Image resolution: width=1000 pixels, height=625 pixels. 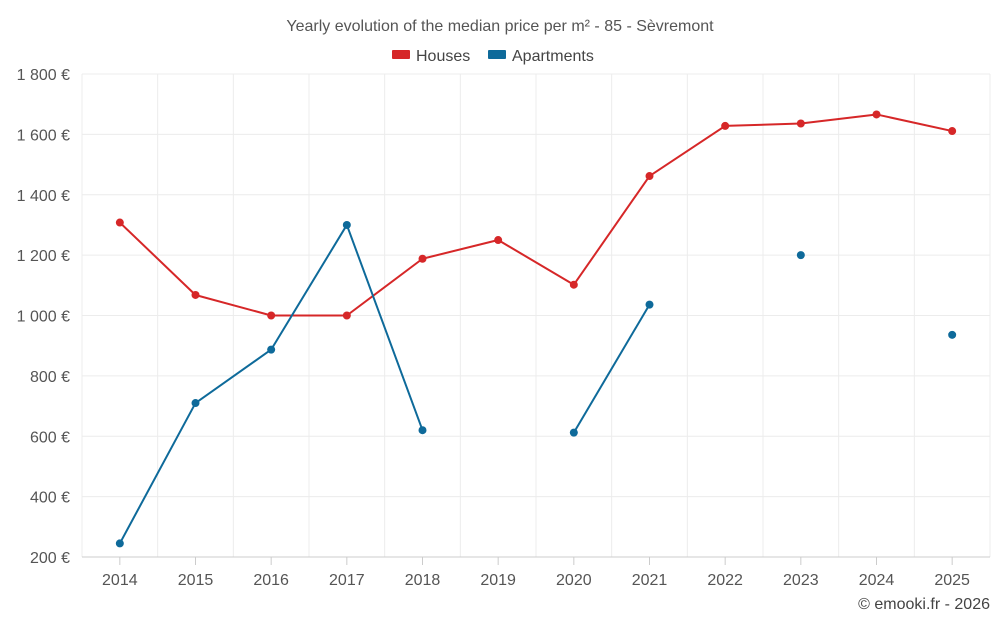 I want to click on x-tick-label: 2022, so click(x=725, y=580).